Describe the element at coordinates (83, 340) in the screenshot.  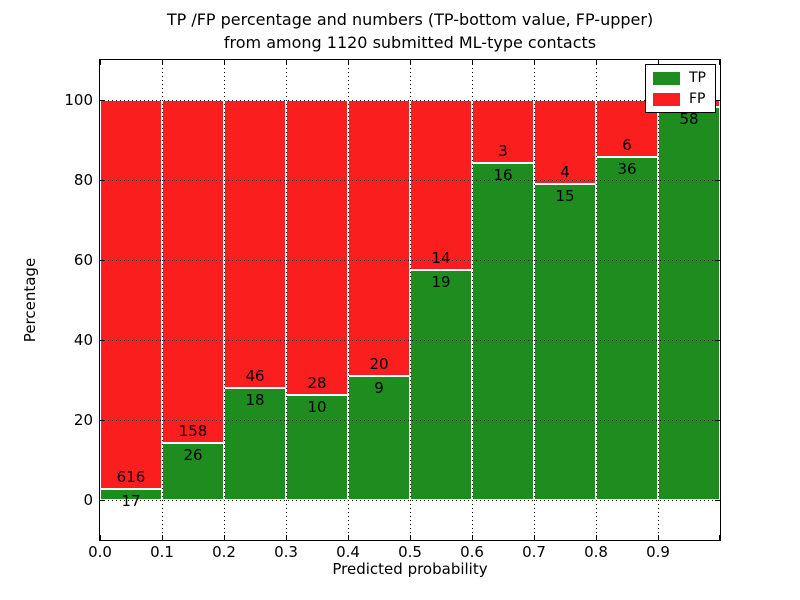
I see `y-tick-label-40: 40` at that location.